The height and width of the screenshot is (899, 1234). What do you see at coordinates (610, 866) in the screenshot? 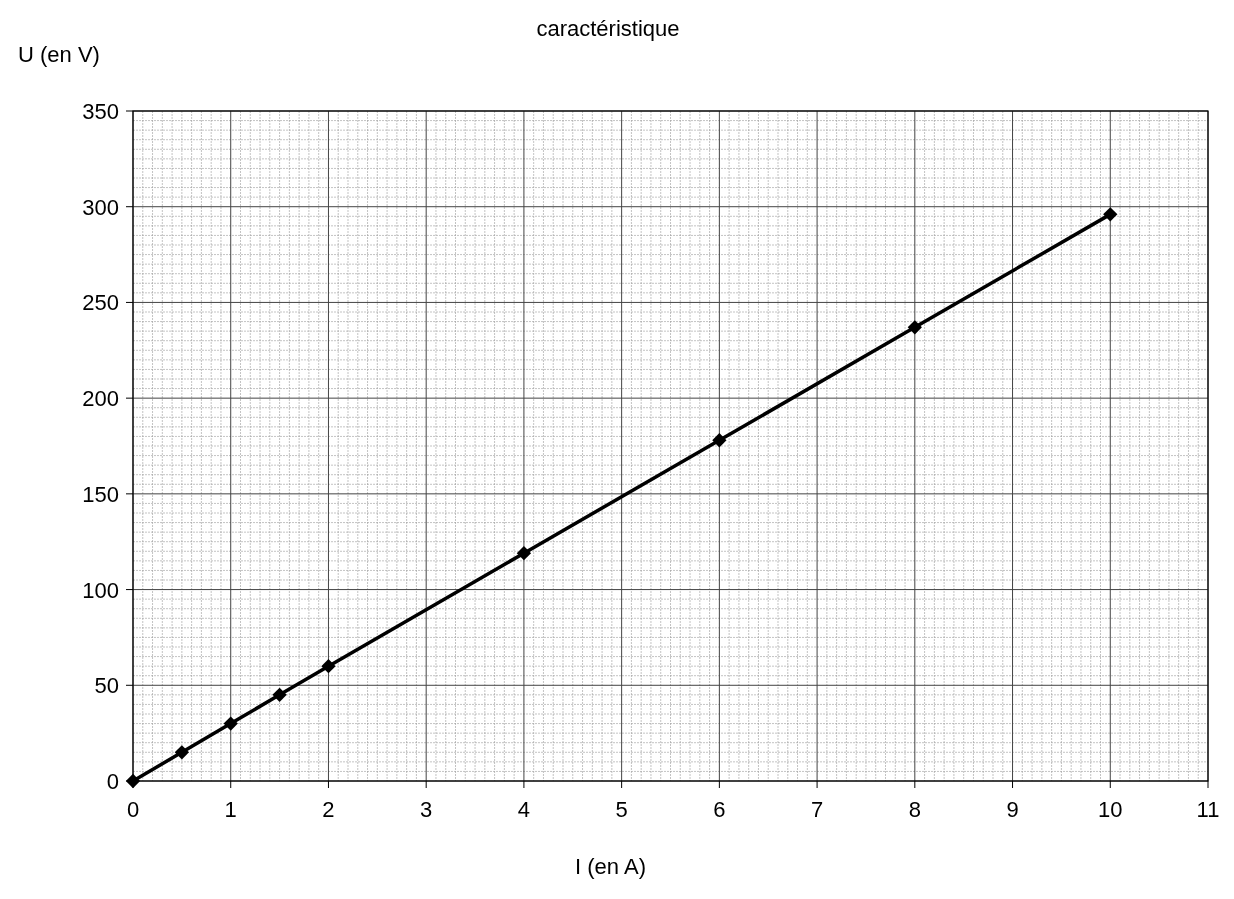
I see `x-axis-title: I (en A)` at bounding box center [610, 866].